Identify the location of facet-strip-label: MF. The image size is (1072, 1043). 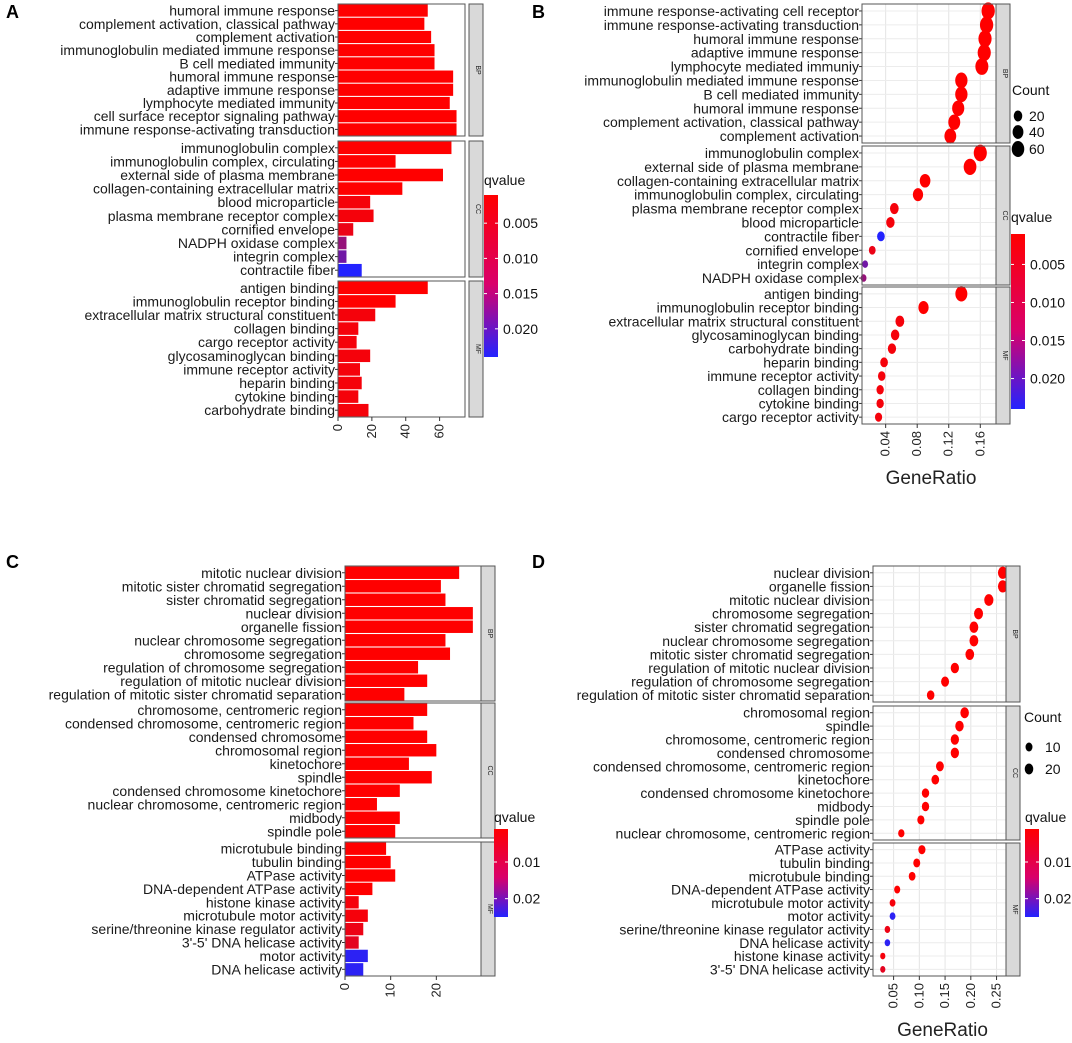
(477, 349).